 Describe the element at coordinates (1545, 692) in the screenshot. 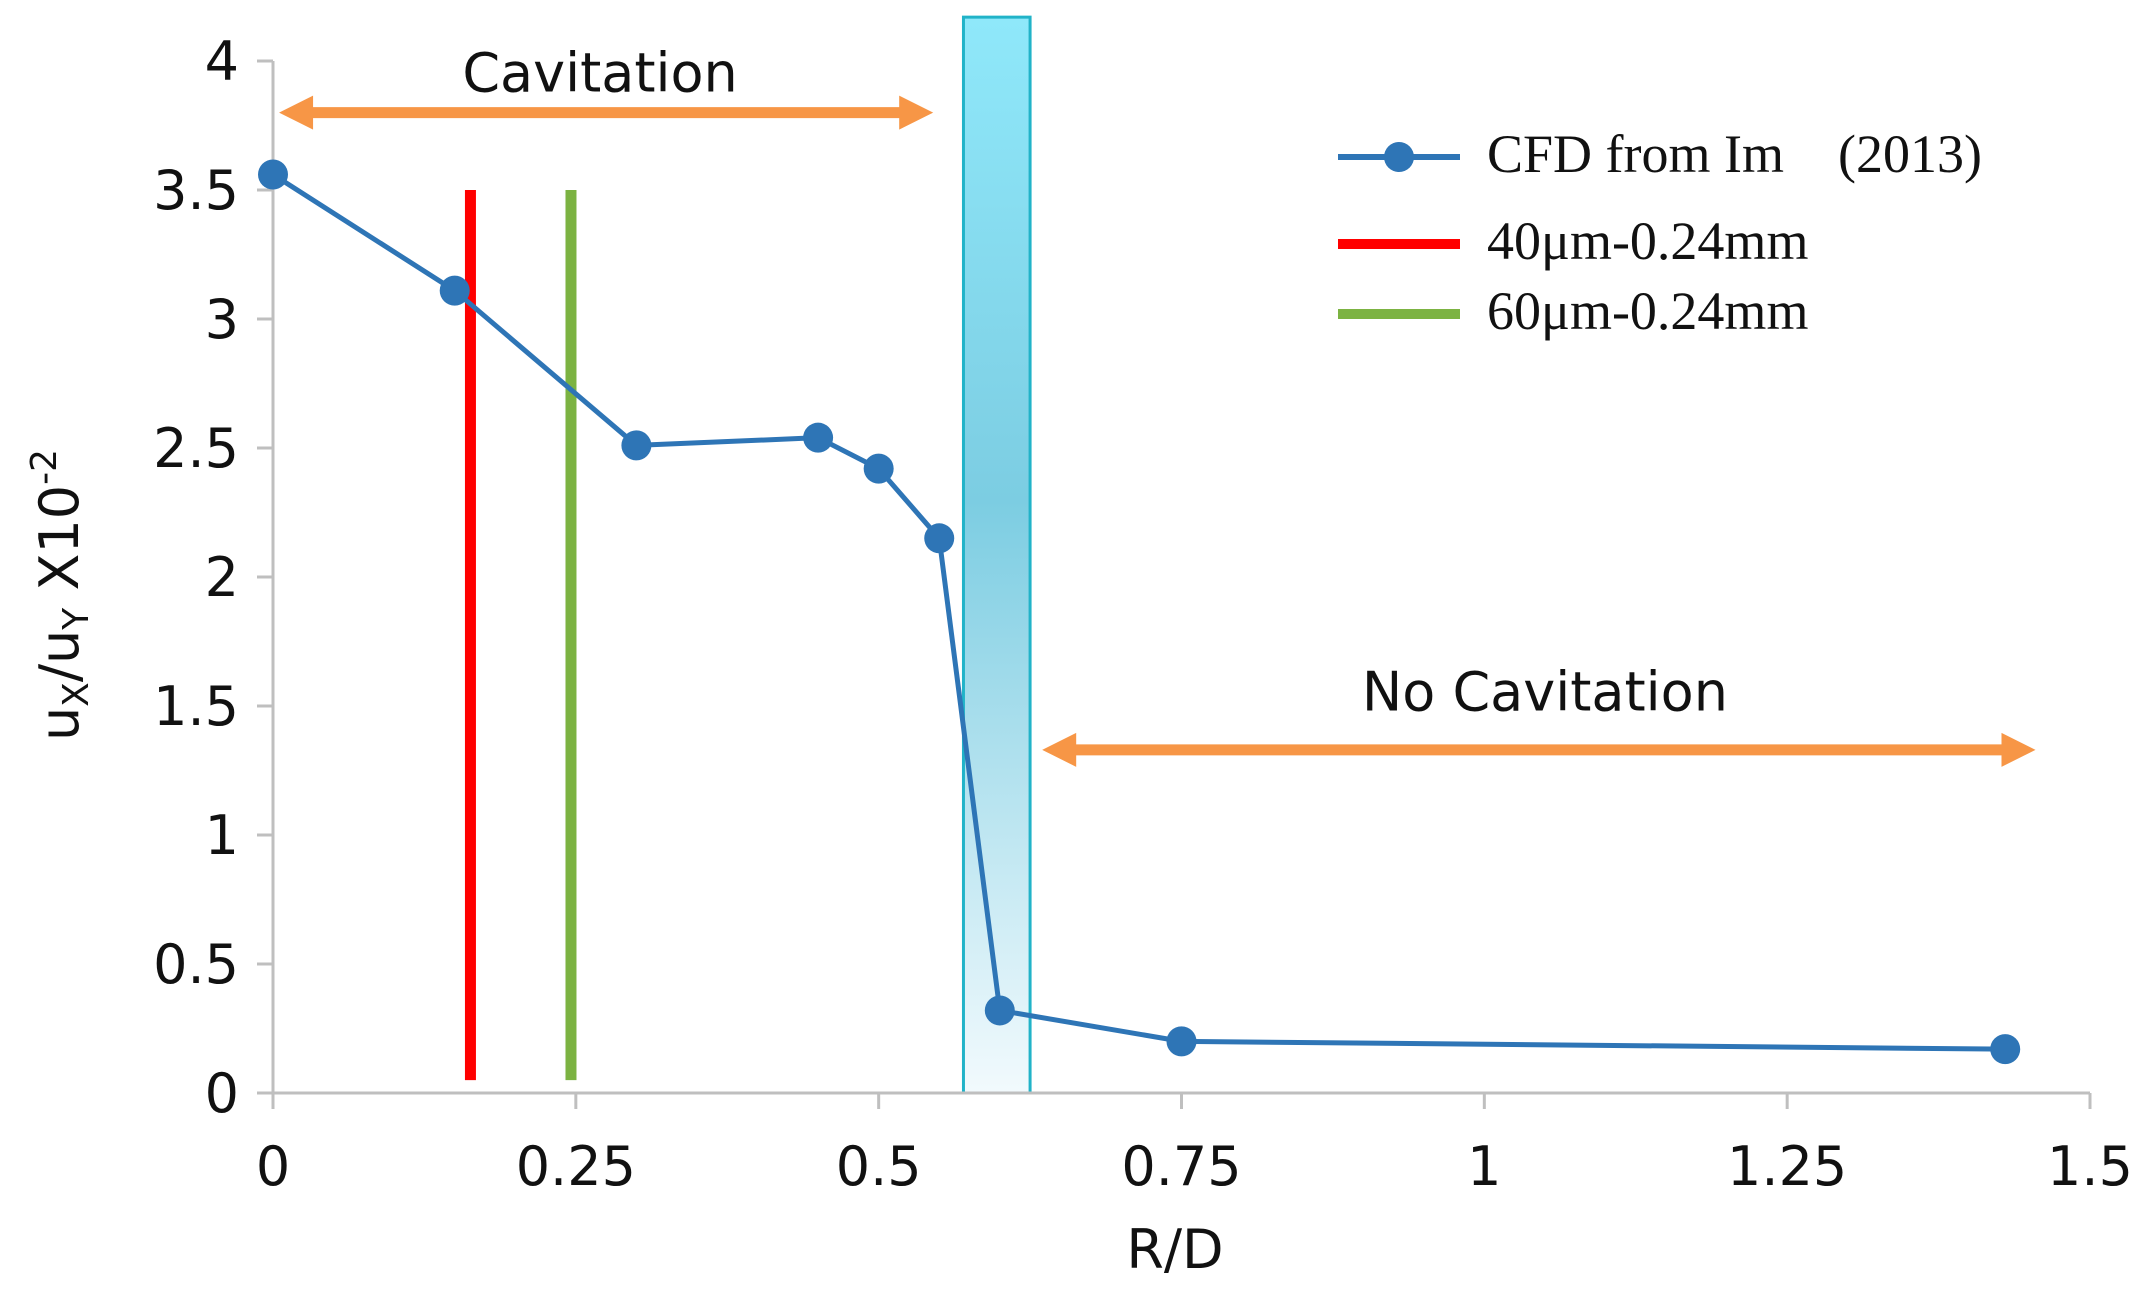

I see `no-cavitation-label: No Cavitation` at that location.